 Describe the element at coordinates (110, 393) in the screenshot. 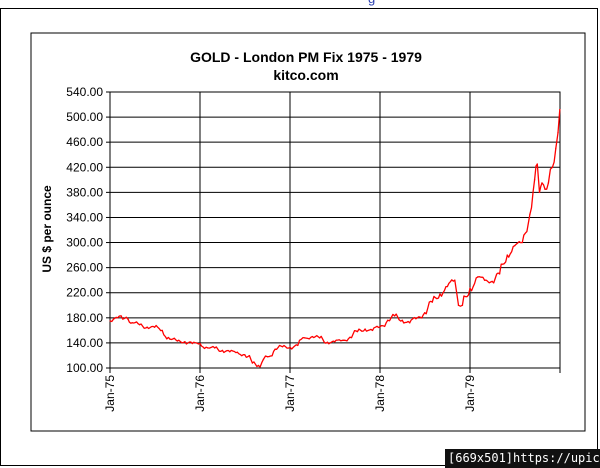

I see `x-tick-label: Jan-75` at that location.